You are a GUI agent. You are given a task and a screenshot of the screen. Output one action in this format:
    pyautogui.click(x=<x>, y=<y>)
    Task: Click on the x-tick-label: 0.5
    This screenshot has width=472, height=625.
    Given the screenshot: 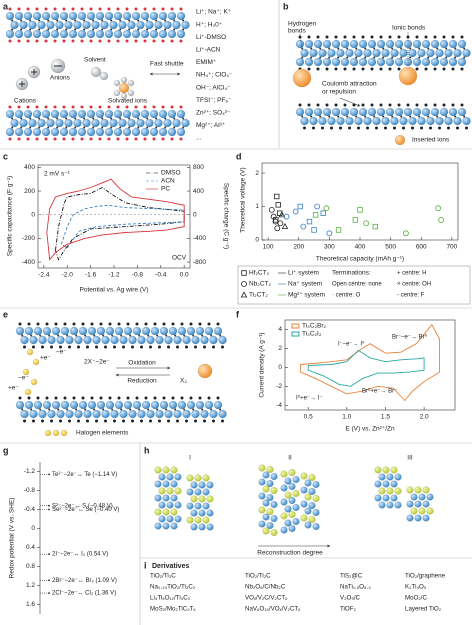 What is the action you would take?
    pyautogui.click(x=308, y=417)
    